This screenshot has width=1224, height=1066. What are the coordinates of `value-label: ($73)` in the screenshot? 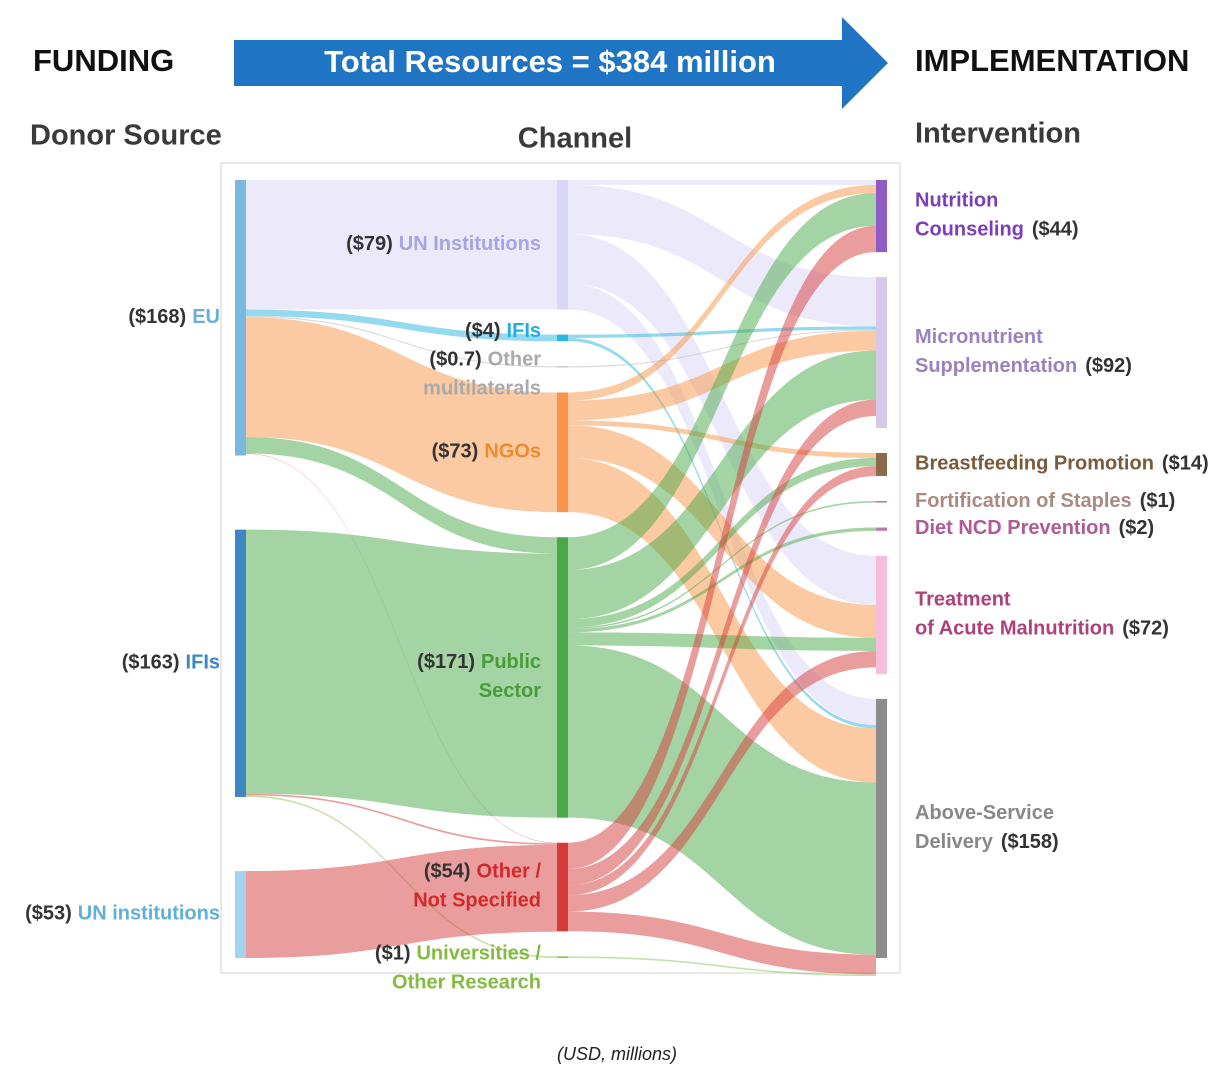 It's located at (455, 452).